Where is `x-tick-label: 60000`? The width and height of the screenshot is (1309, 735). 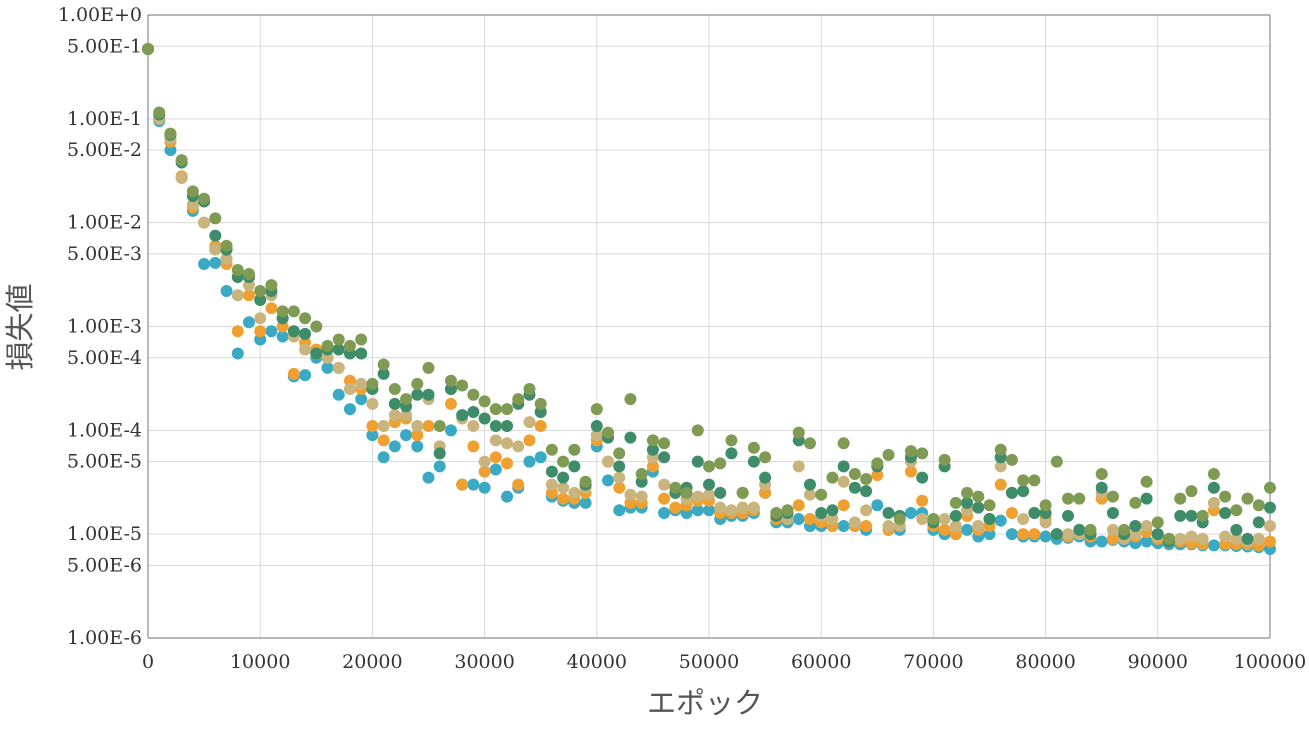
x-tick-label: 60000 is located at coordinates (821, 662).